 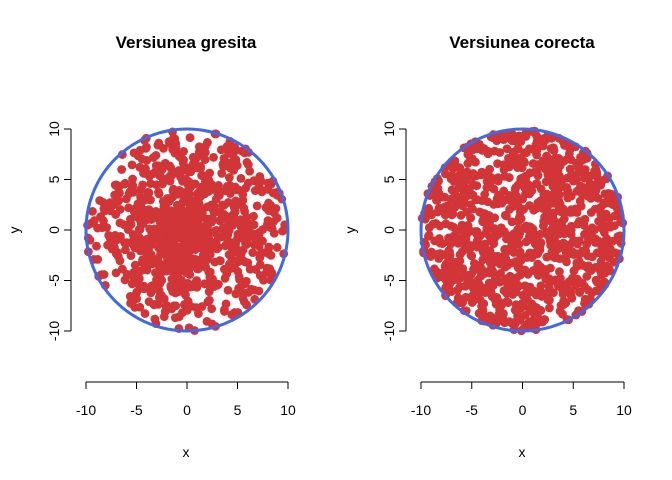 What do you see at coordinates (186, 42) in the screenshot?
I see `plot-title: Versiunea gresita` at bounding box center [186, 42].